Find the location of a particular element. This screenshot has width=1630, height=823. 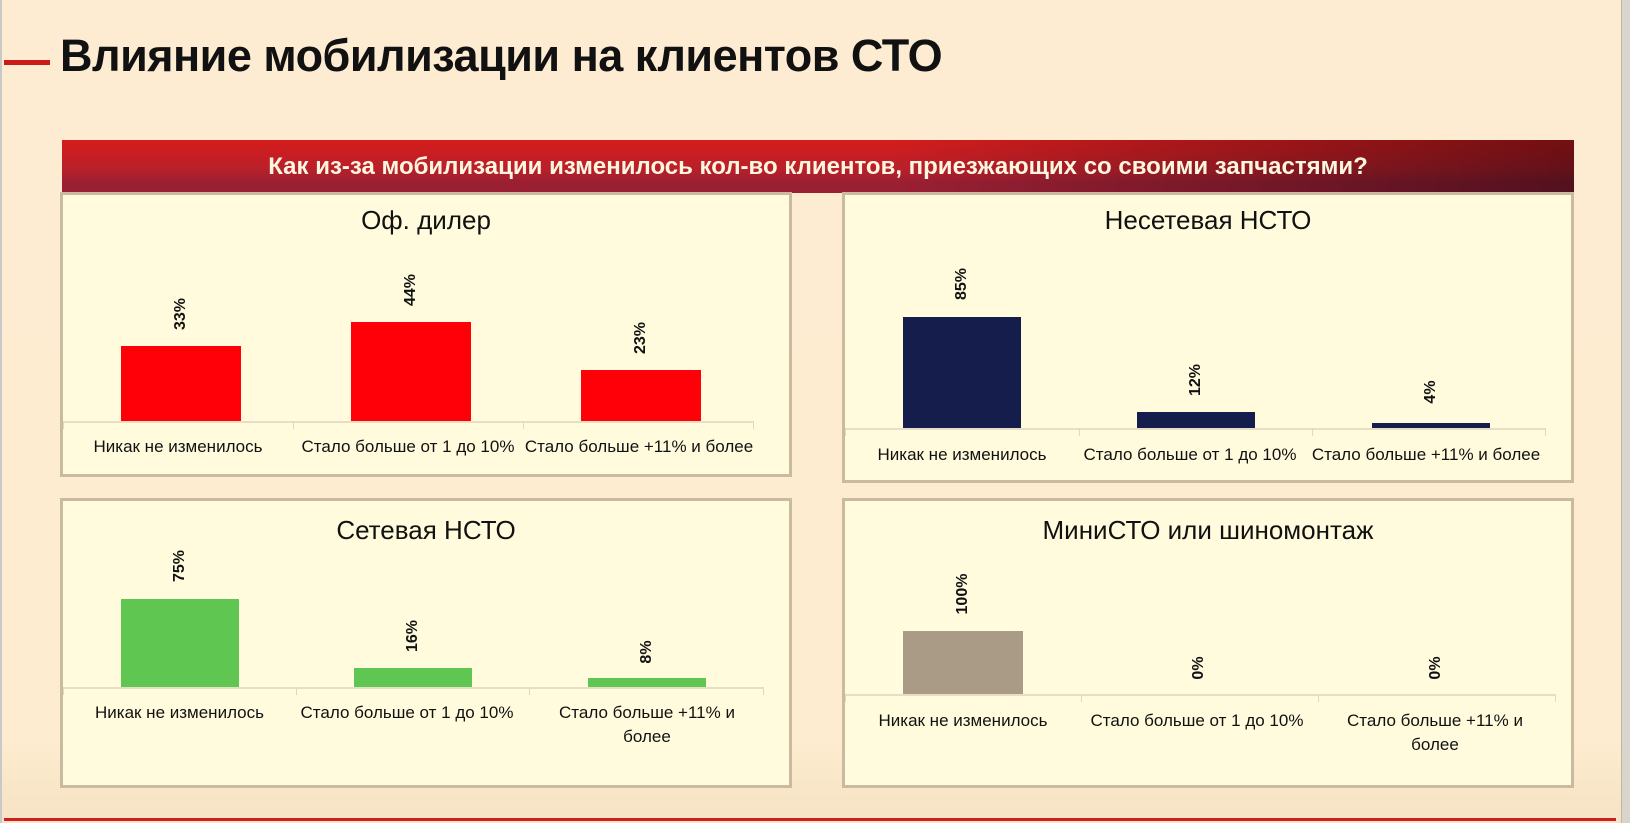

value-label: 33% is located at coordinates (180, 314).